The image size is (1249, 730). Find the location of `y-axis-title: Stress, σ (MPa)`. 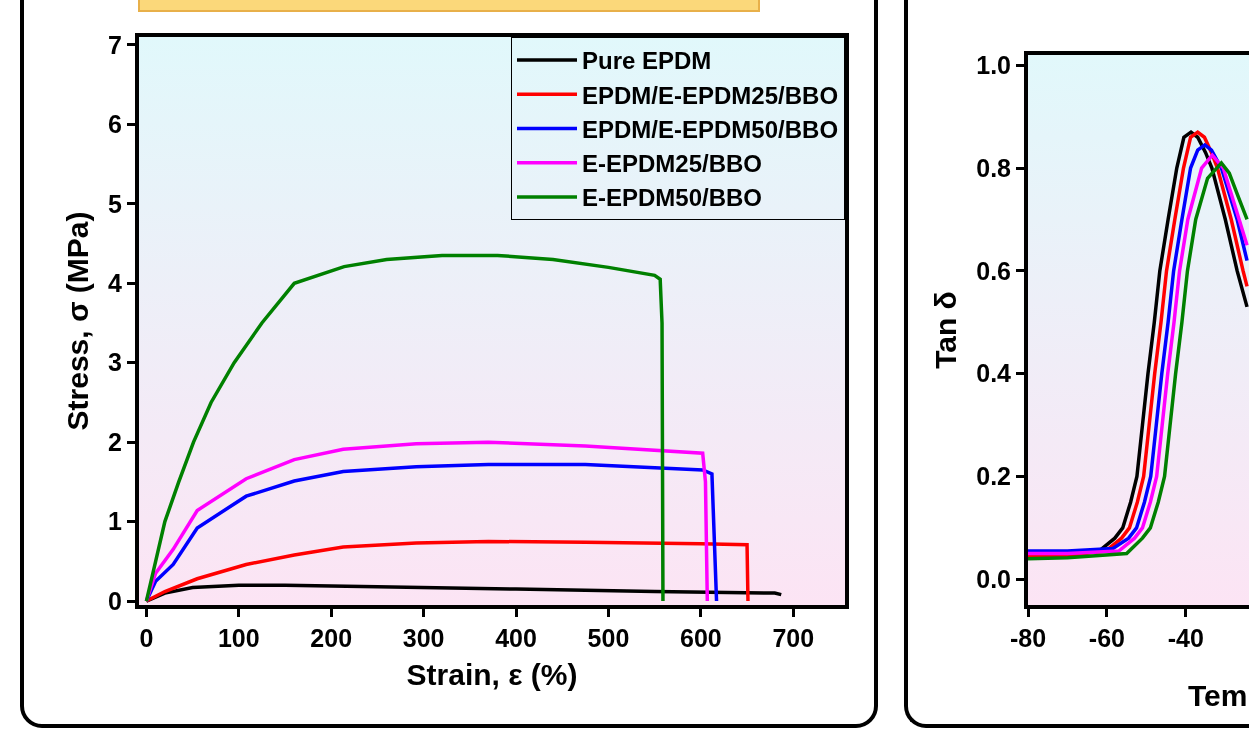

y-axis-title: Stress, σ (MPa) is located at coordinates (77, 321).